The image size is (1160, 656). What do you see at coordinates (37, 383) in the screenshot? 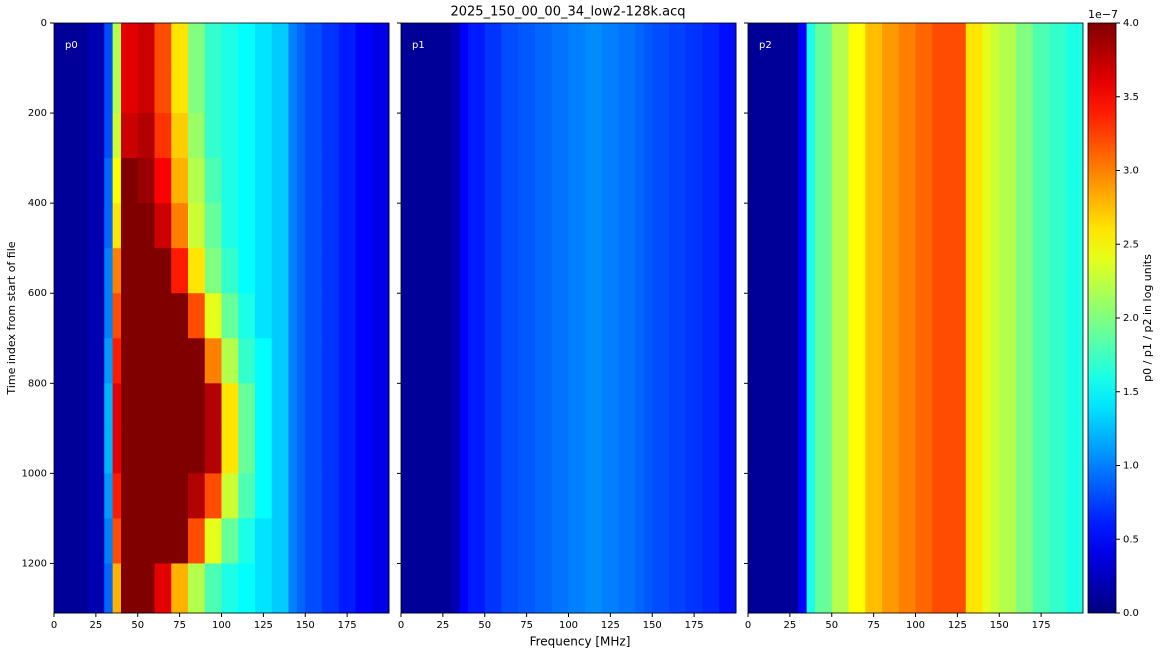
I see `y-tick-label: 800` at bounding box center [37, 383].